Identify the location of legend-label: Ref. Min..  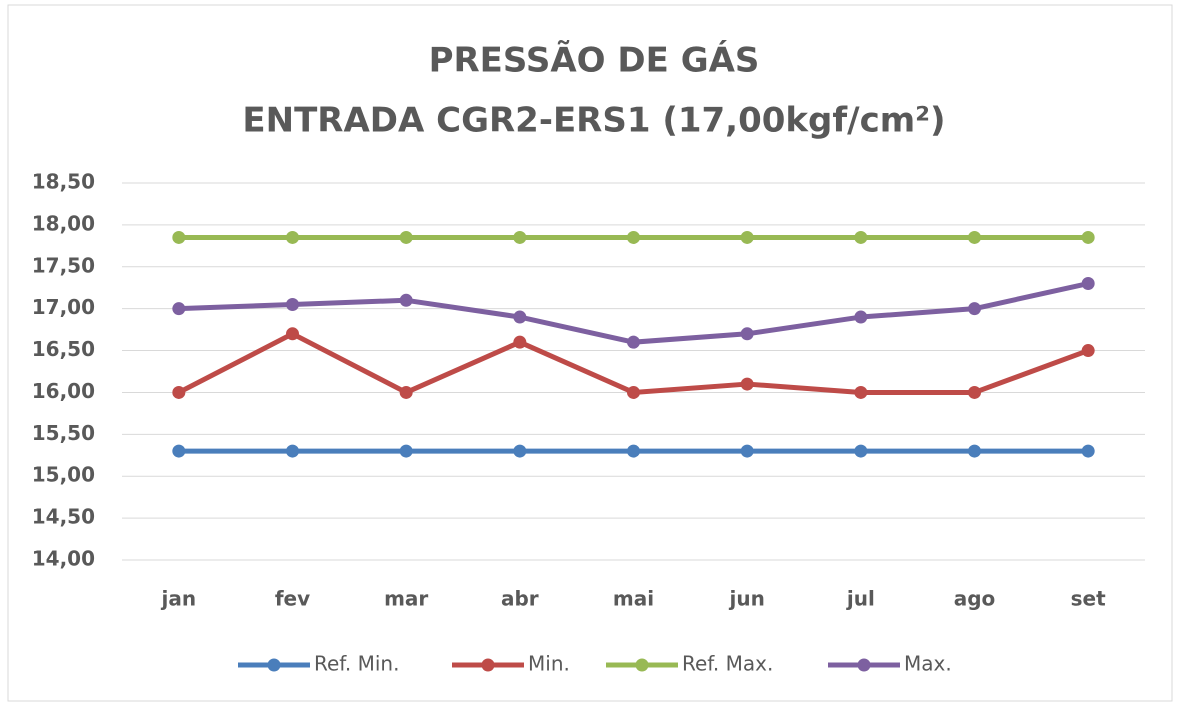
(356, 664).